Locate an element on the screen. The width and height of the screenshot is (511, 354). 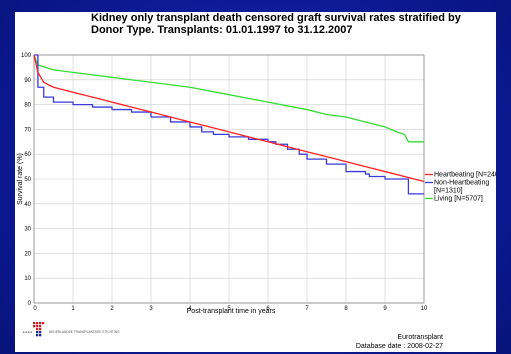
x-tick-label: 0 is located at coordinates (35, 309).